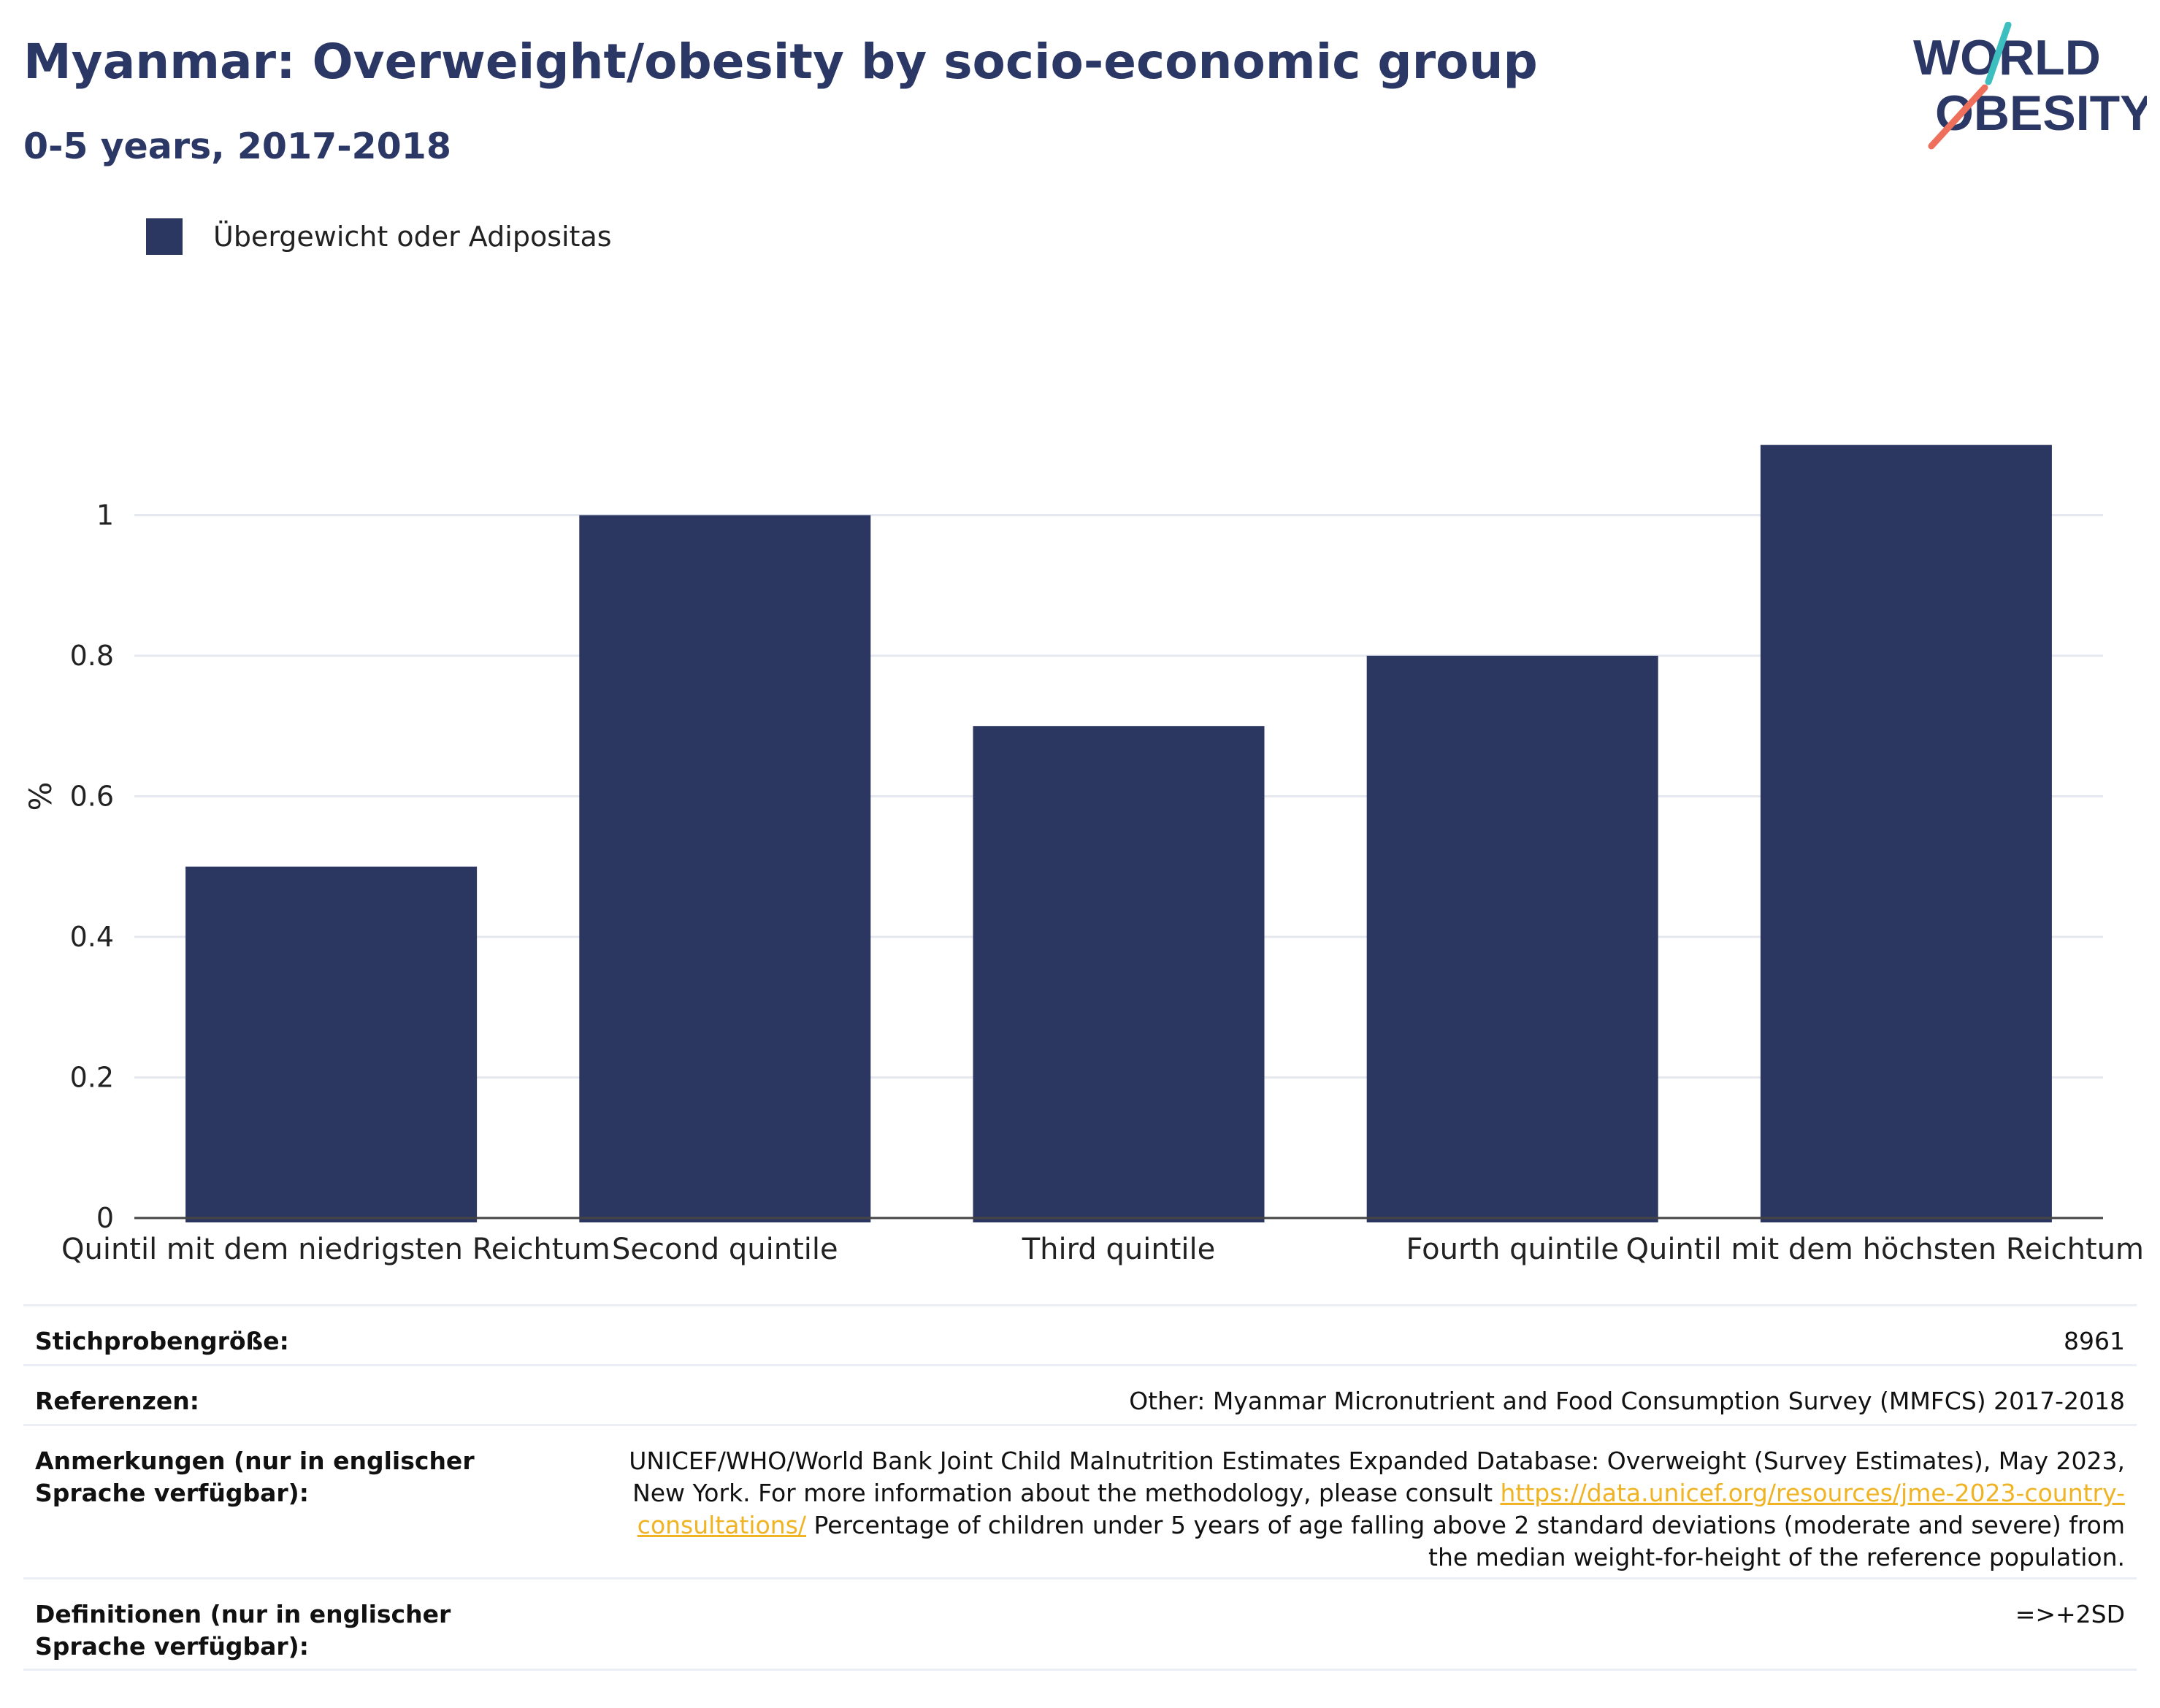 This screenshot has height=1708, width=2160. Describe the element at coordinates (105, 1218) in the screenshot. I see `y-tick-label: 0` at that location.